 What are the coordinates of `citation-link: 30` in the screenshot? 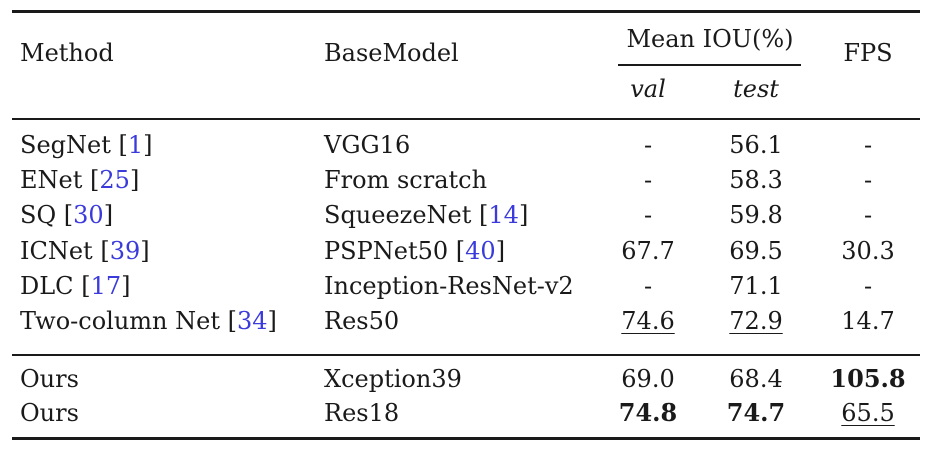 It's located at (88, 215).